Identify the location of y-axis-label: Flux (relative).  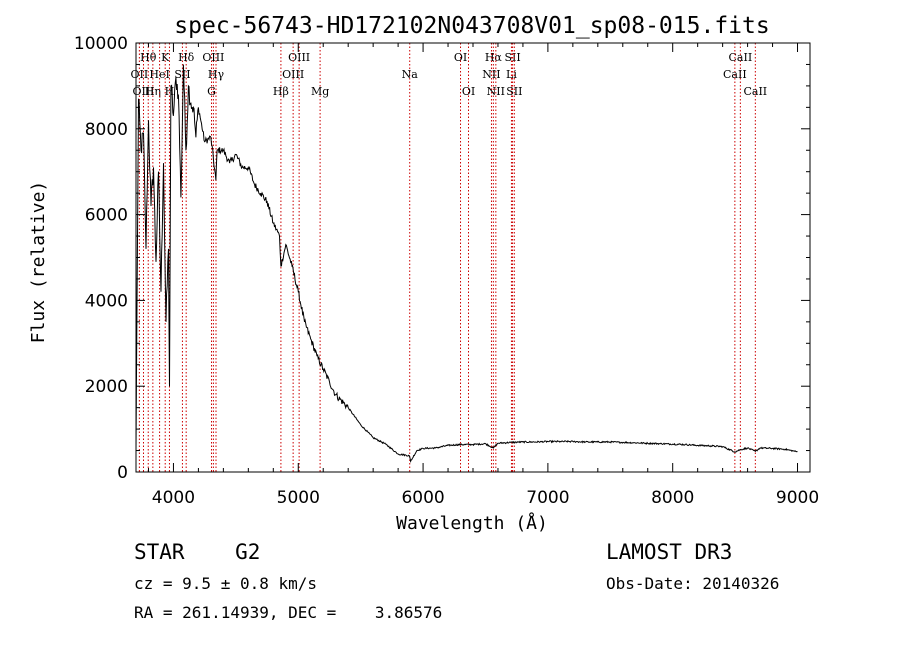
(38, 262).